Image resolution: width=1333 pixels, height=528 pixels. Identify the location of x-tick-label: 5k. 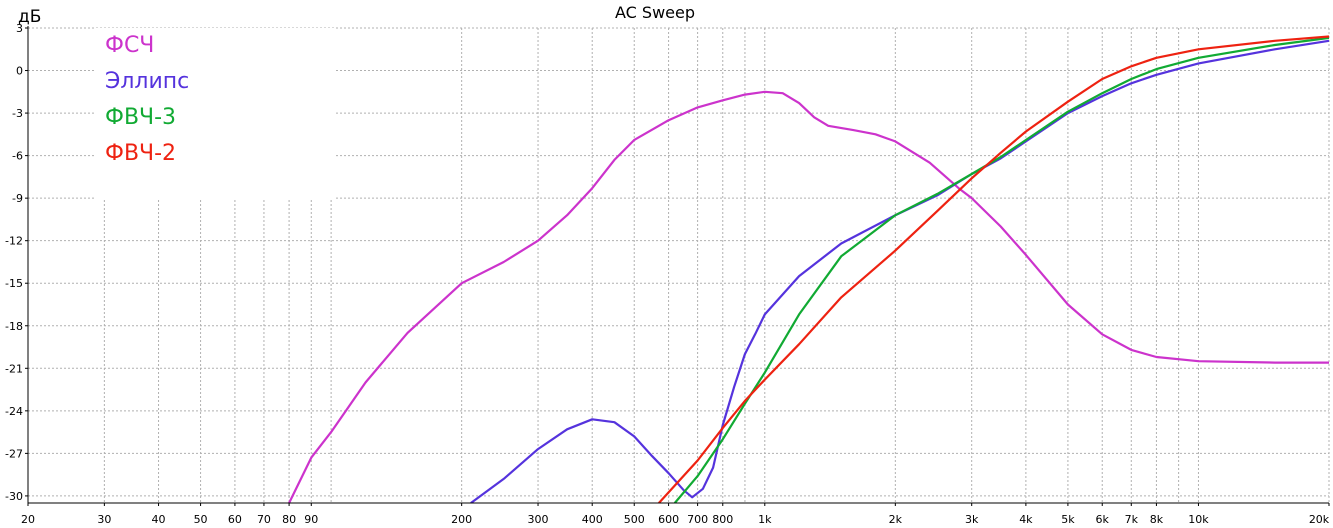
(1068, 519).